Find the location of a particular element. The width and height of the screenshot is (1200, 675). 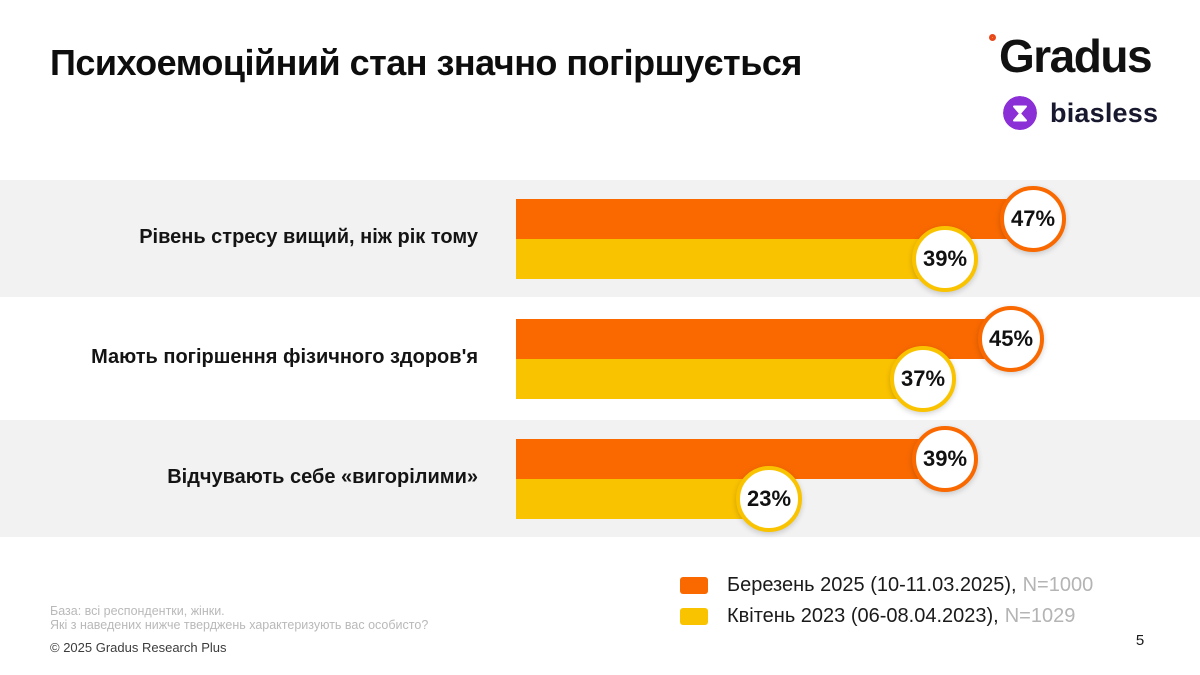

legend-label: Квітень 2023 (06-08.04.2023), is located at coordinates (863, 615).